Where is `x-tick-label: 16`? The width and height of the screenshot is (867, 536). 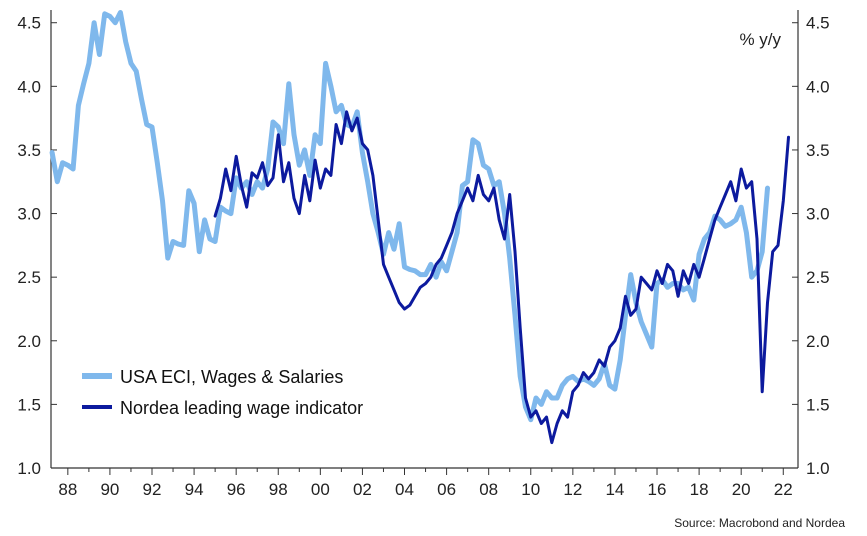
x-tick-label: 16 is located at coordinates (657, 489).